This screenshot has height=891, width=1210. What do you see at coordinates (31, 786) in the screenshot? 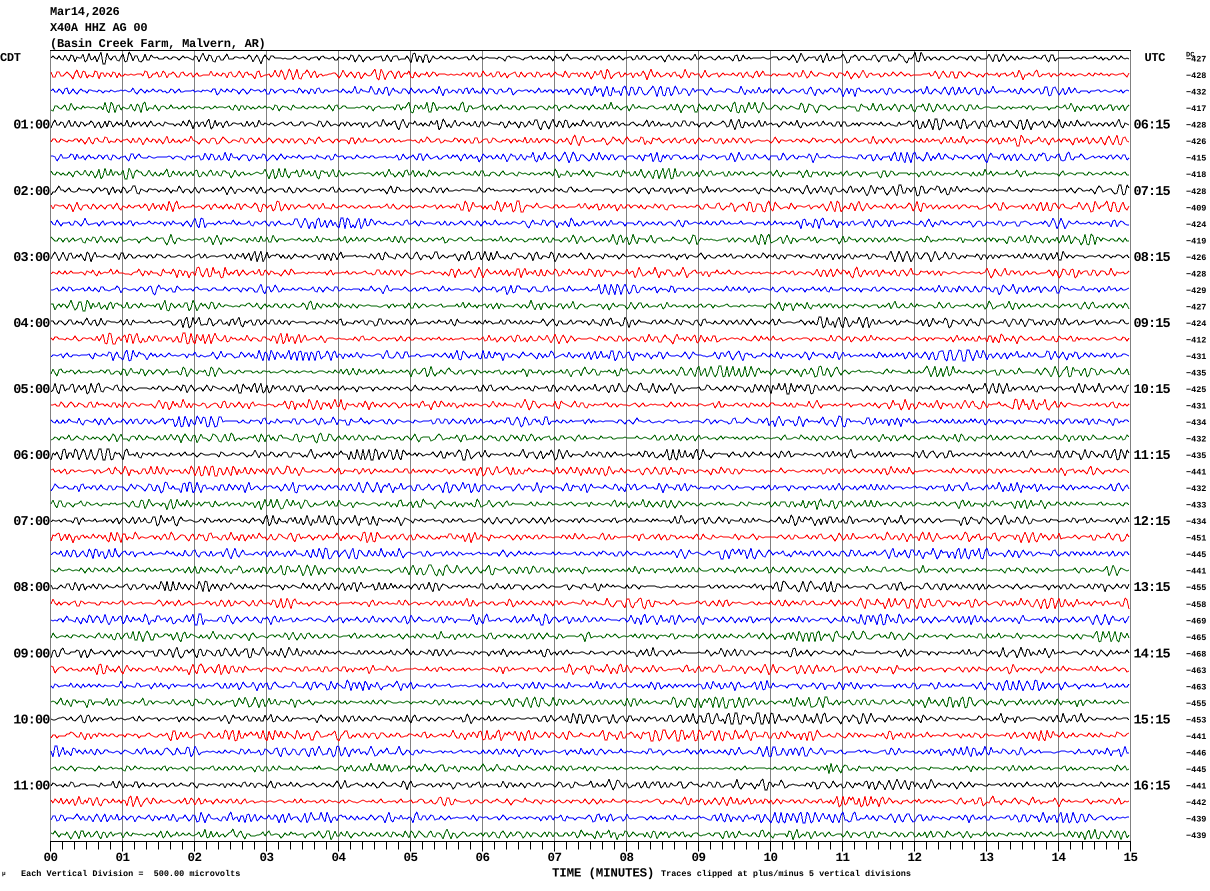
I see `svg-text: 11:00` at bounding box center [31, 786].